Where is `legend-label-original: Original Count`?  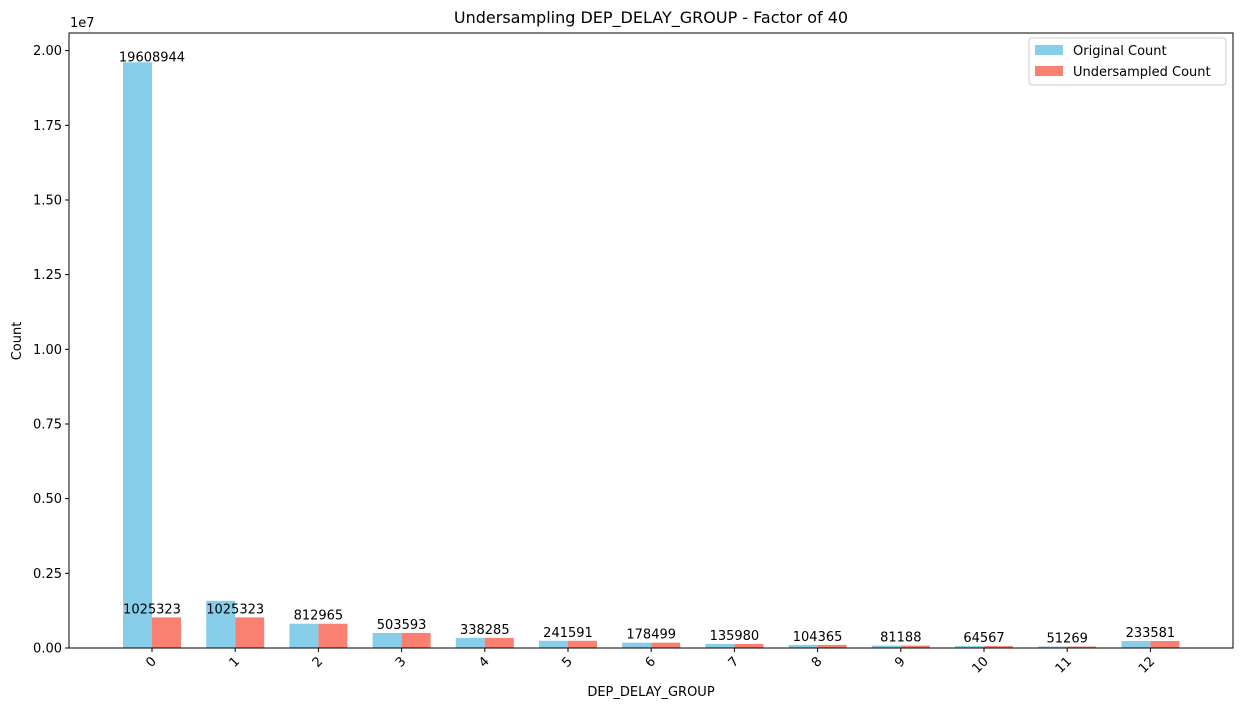
legend-label-original: Original Count is located at coordinates (1120, 51).